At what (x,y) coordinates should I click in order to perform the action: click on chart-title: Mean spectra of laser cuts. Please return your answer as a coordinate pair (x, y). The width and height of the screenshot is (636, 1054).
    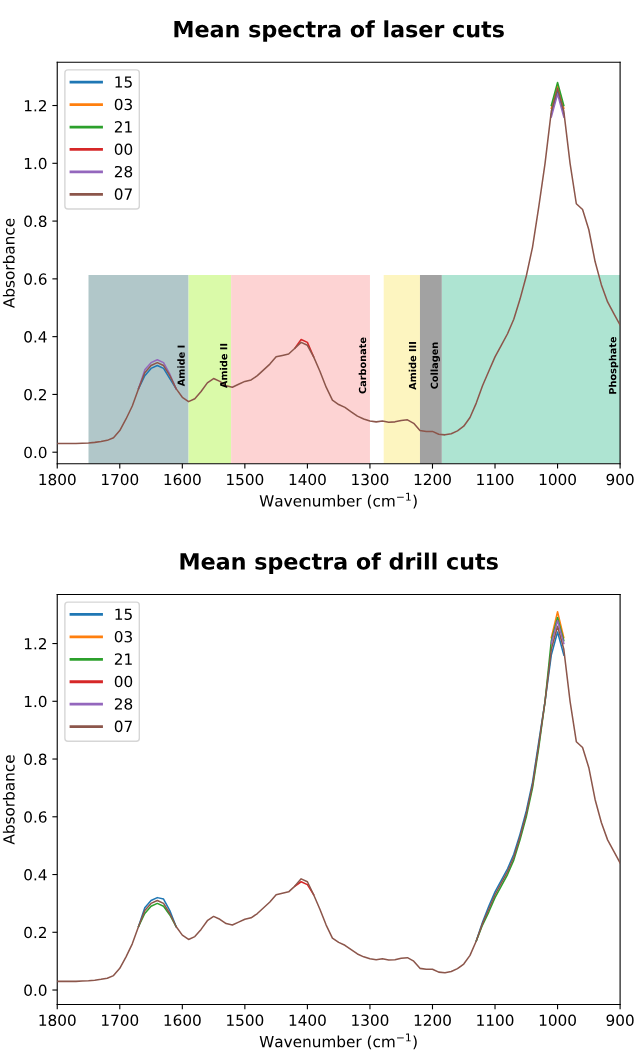
    Looking at the image, I should click on (339, 31).